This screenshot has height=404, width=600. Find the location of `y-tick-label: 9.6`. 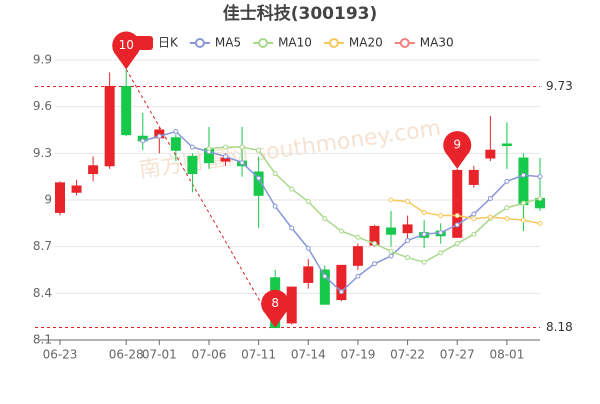

y-tick-label: 9.6 is located at coordinates (42, 106).